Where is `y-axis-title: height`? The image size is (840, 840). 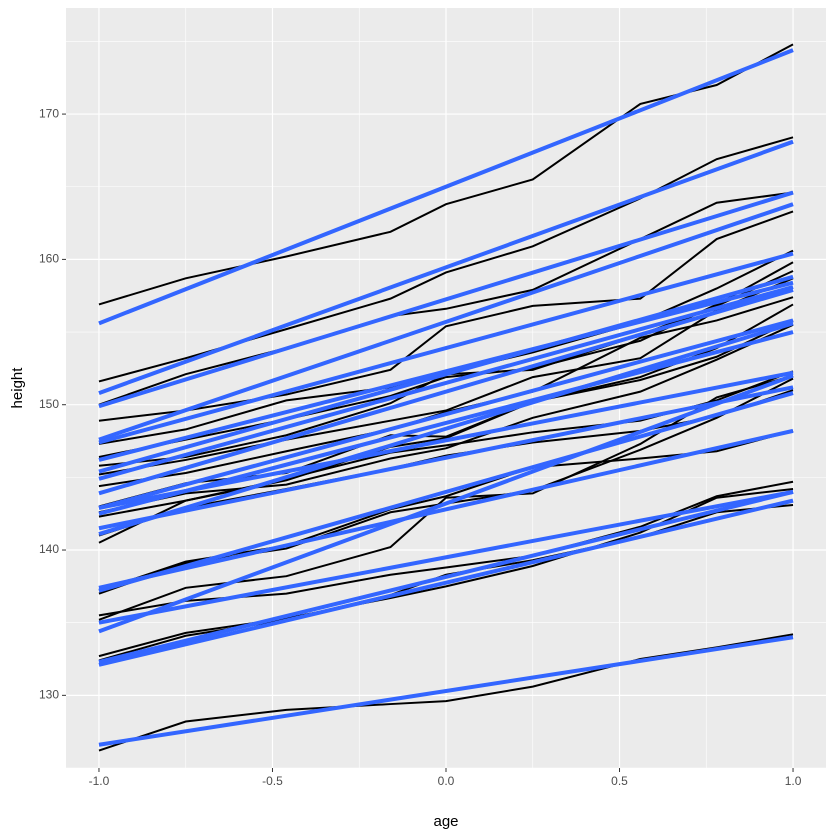
y-axis-title: height is located at coordinates (17, 388).